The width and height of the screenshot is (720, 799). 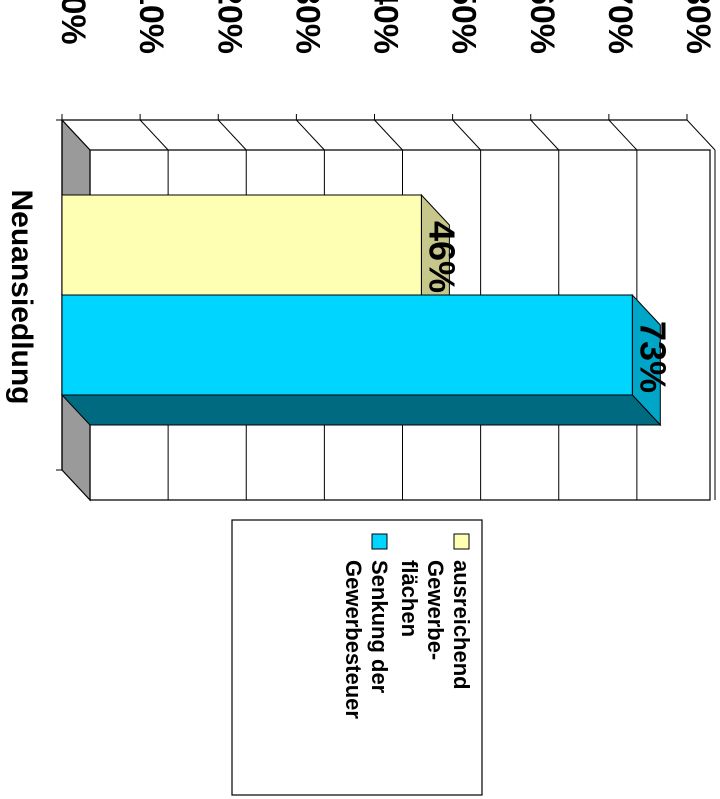 I want to click on tick-label: 40%, so click(x=386, y=27).